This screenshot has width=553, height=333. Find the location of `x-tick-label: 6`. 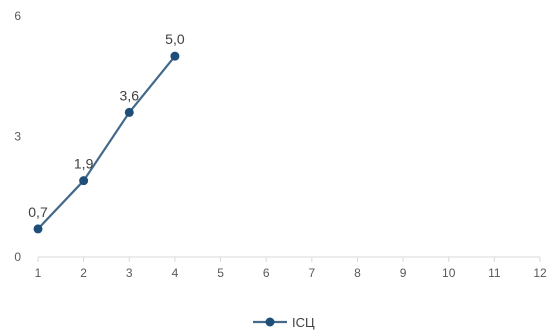

x-tick-label: 6 is located at coordinates (266, 273).